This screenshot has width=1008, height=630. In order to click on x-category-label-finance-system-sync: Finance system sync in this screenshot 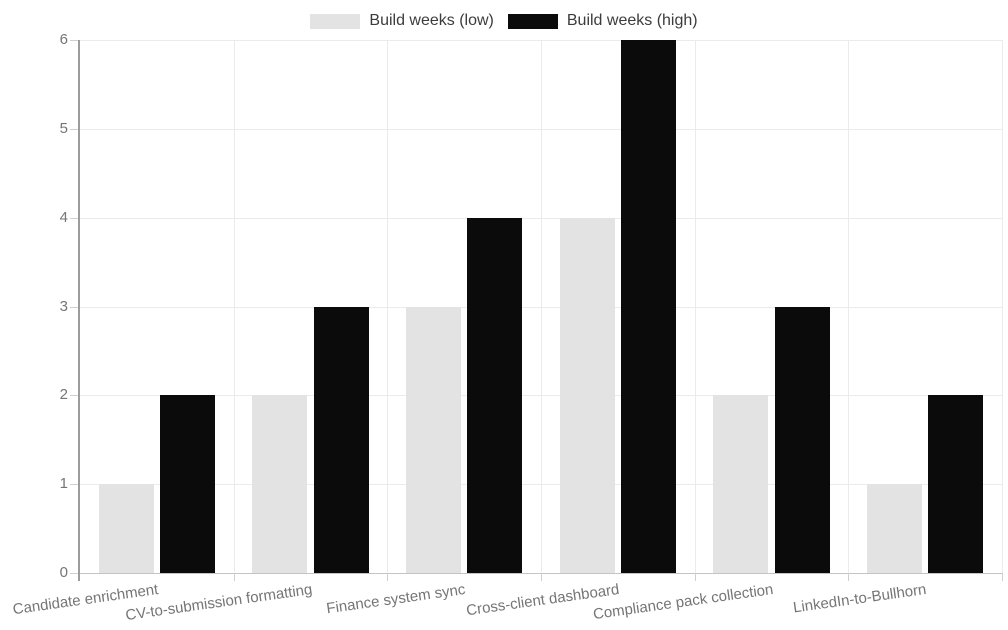, I will do `click(396, 599)`.